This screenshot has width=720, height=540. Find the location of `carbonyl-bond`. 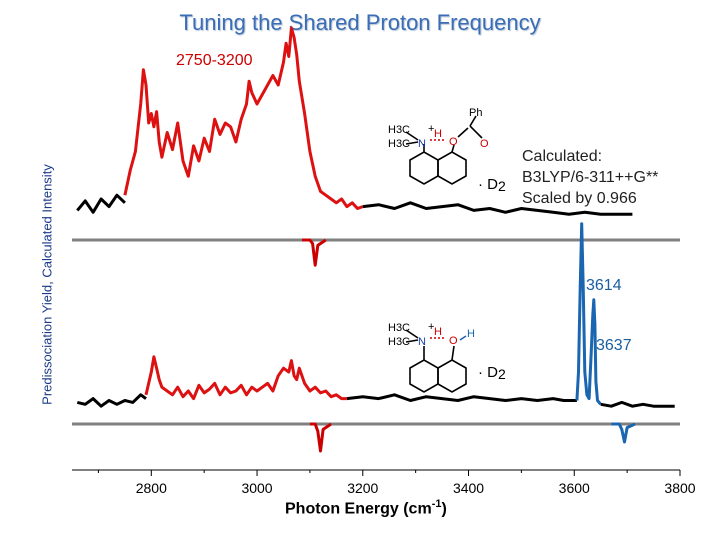

carbonyl-bond is located at coordinates (463, 132).